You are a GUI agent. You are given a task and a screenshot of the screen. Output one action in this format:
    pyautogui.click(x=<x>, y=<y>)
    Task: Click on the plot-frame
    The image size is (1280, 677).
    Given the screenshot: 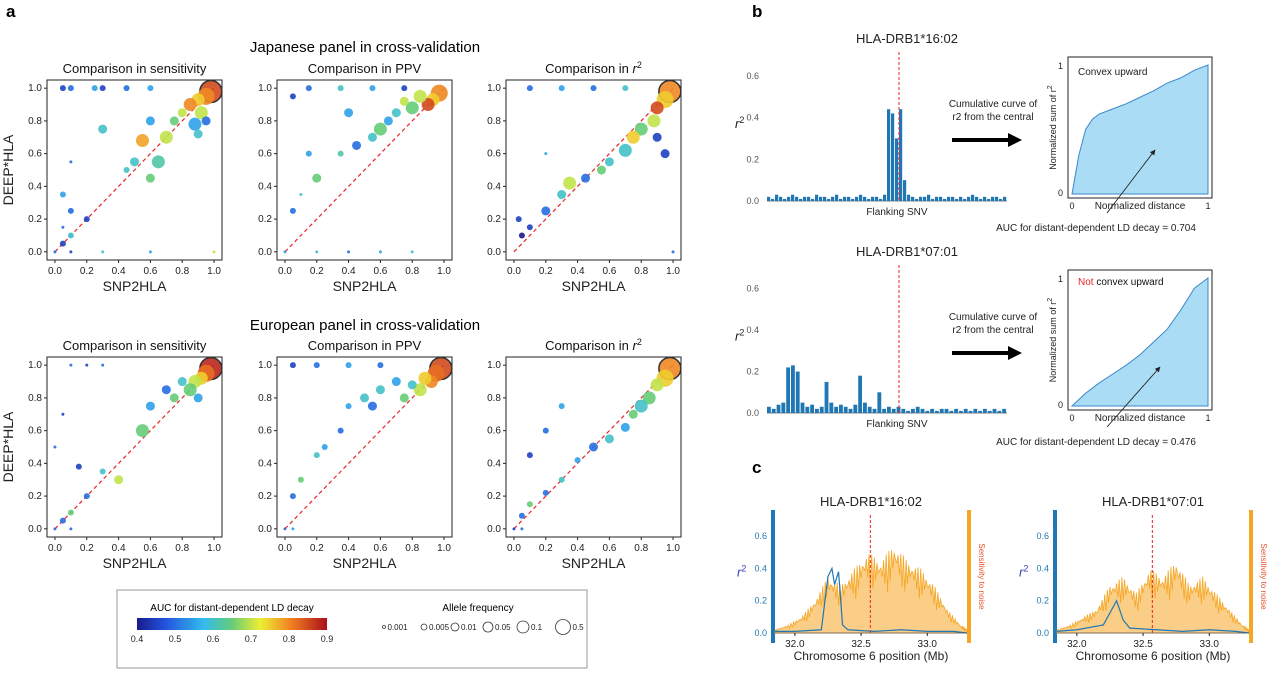 What is the action you would take?
    pyautogui.click(x=593, y=447)
    